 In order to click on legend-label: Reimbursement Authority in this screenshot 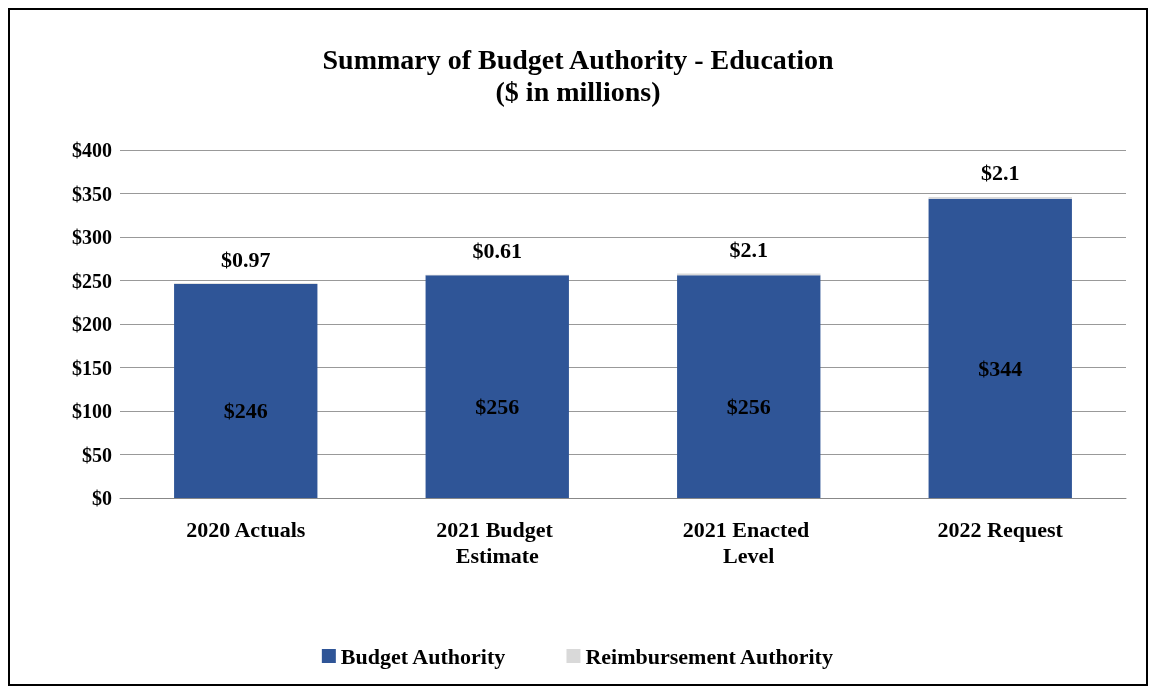, I will do `click(709, 656)`.